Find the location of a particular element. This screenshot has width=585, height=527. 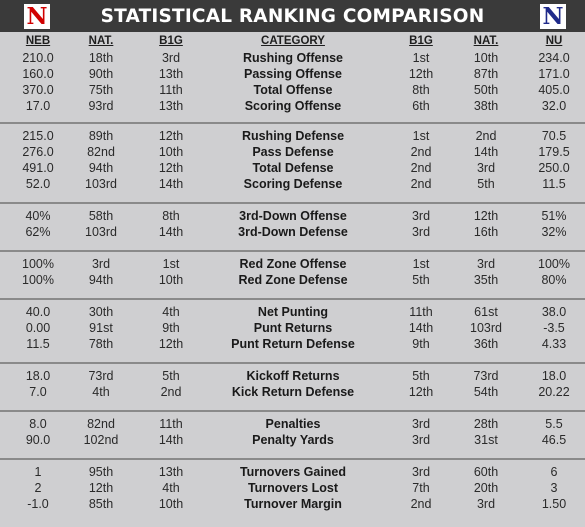

neb-nat-rank: 89th is located at coordinates (101, 136).